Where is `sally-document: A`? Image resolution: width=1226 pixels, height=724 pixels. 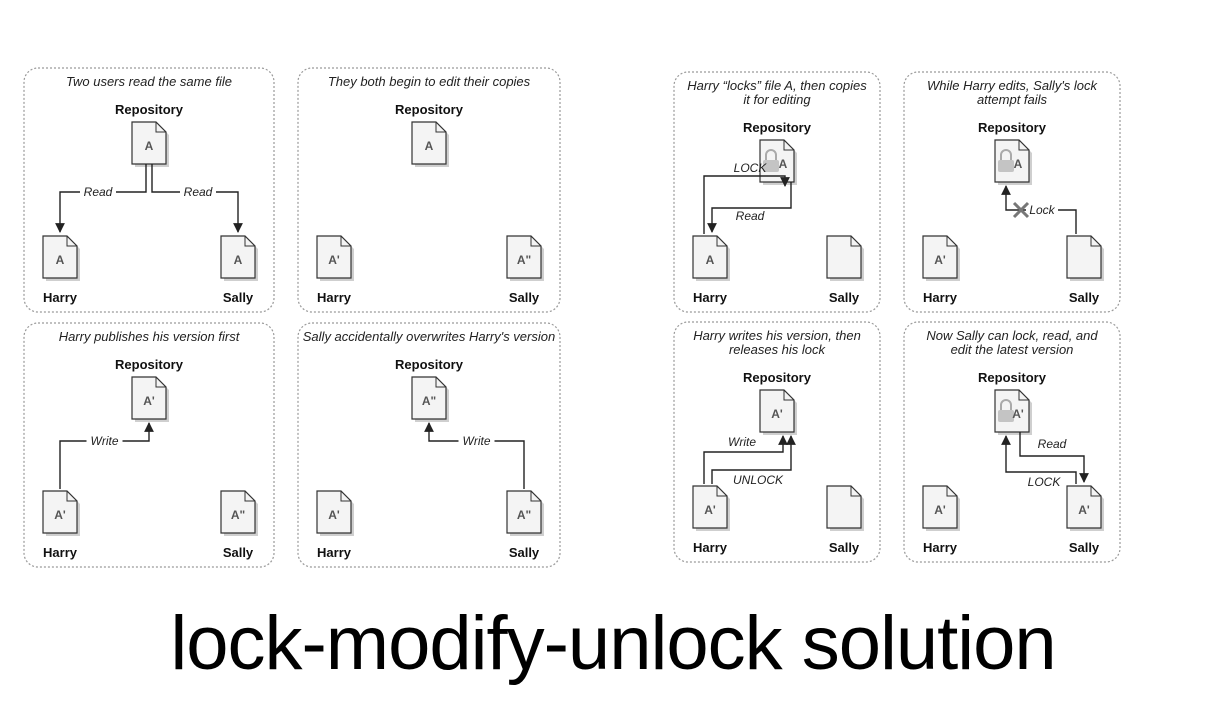
sally-document: A is located at coordinates (239, 258).